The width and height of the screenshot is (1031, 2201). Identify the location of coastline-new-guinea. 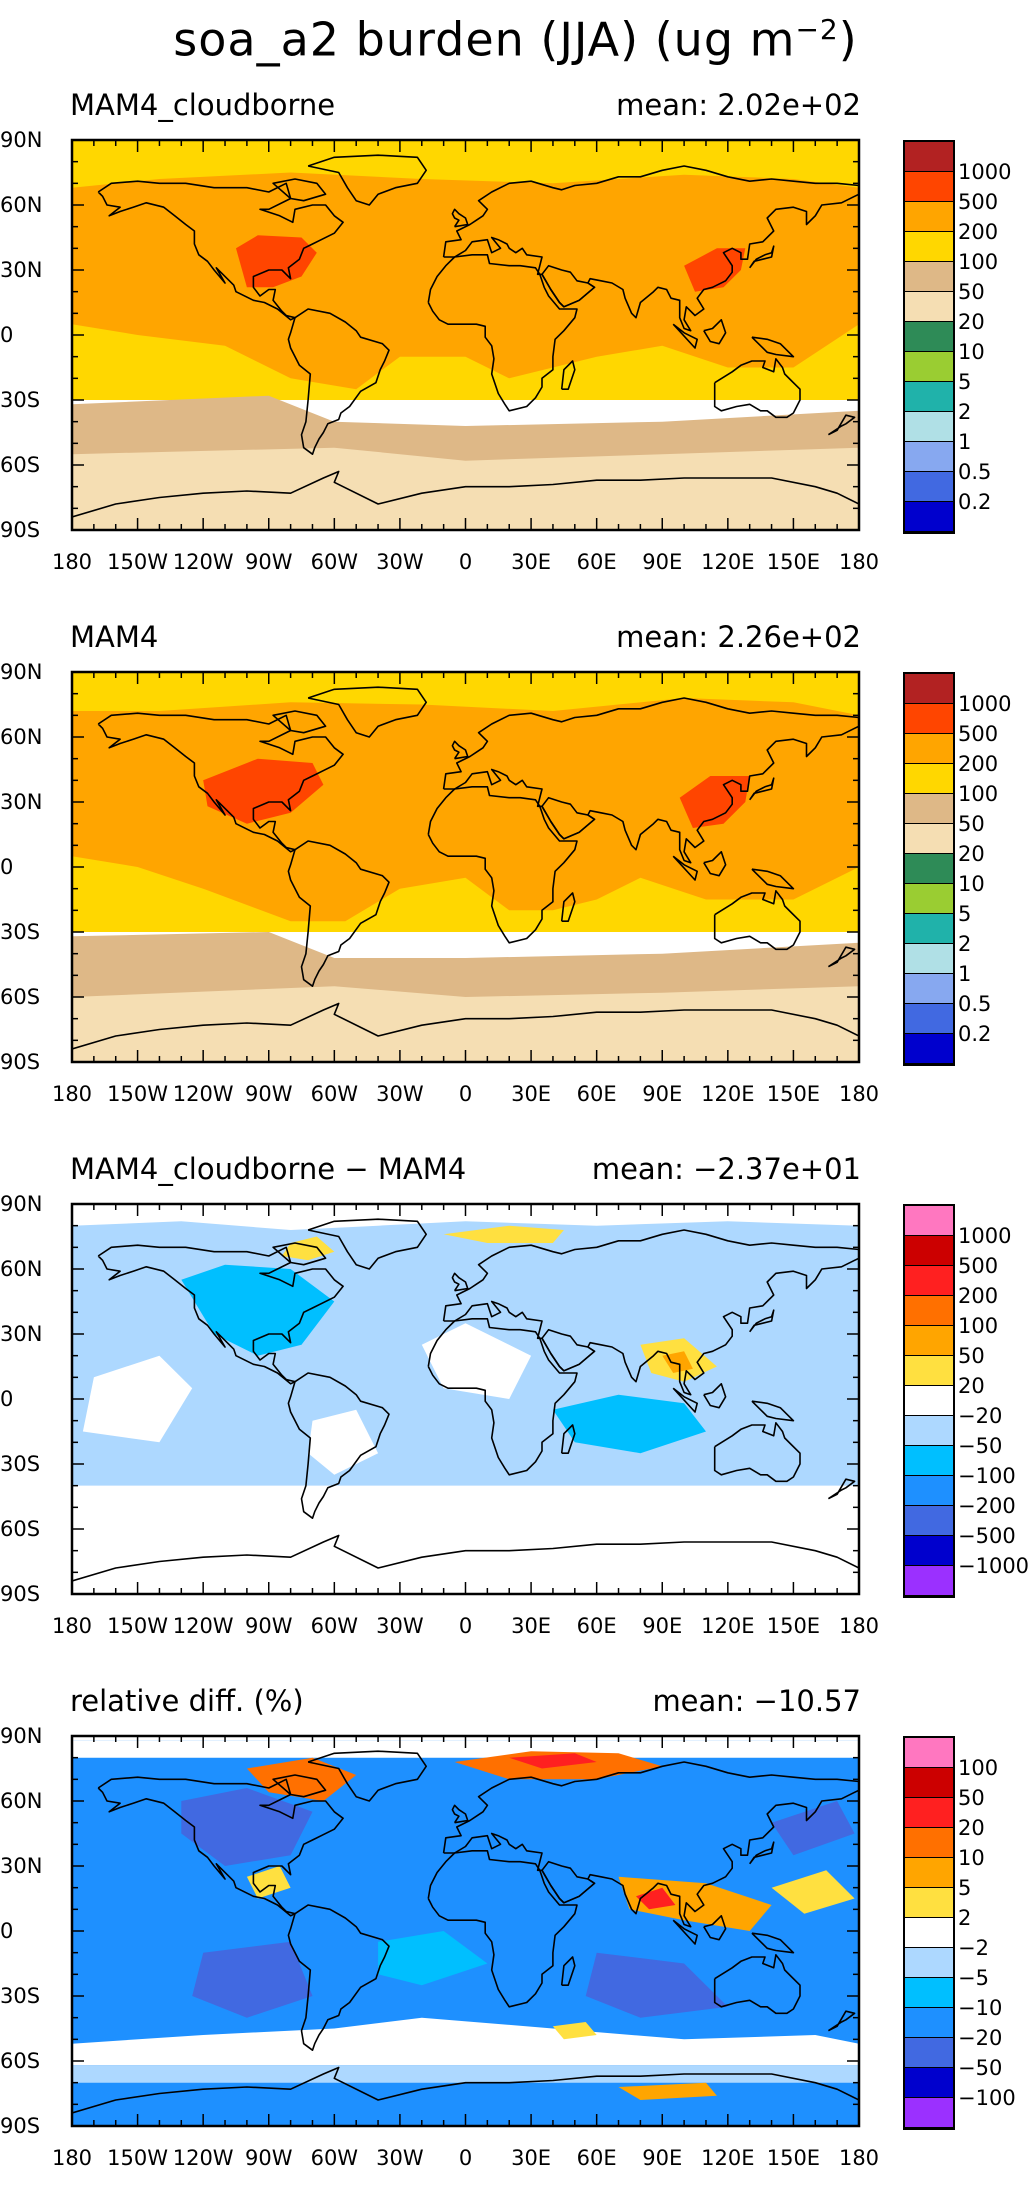
(773, 879).